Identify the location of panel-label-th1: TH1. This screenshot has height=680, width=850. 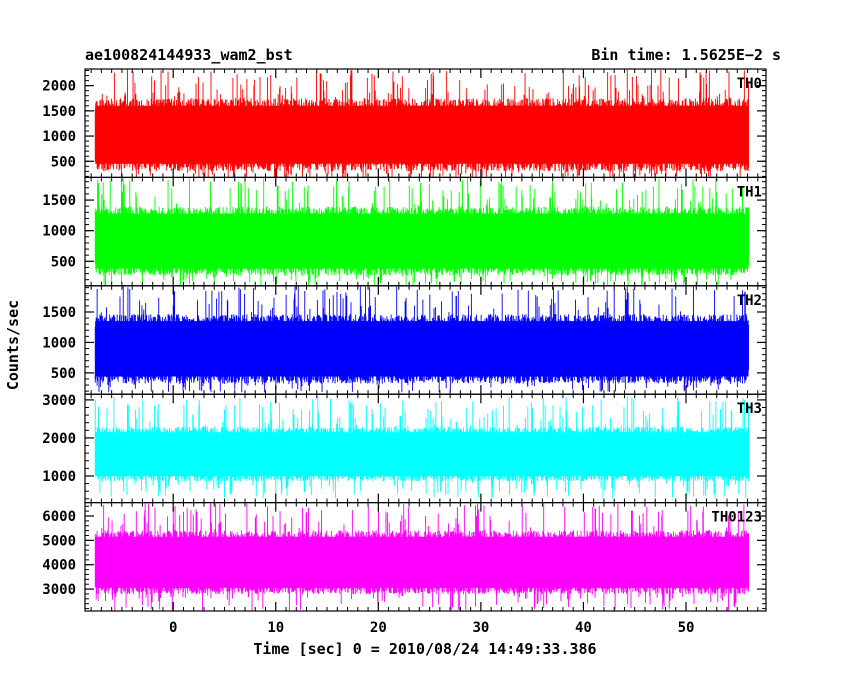
(749, 192).